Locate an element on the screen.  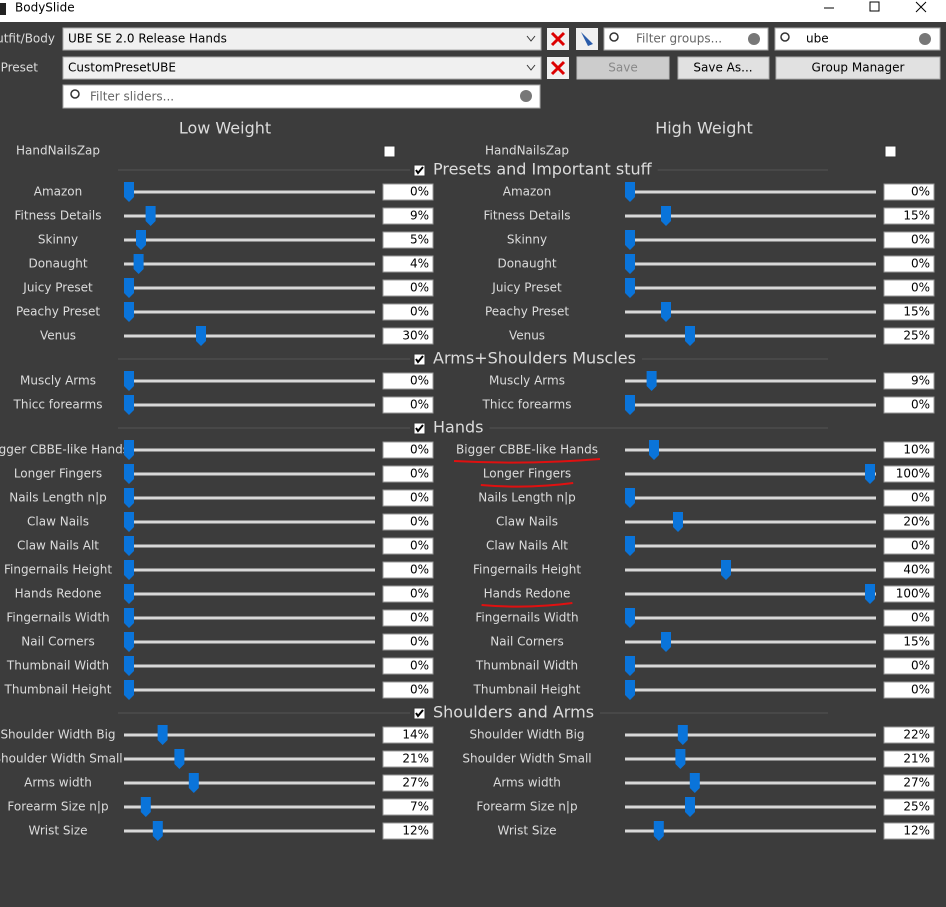
maximize-button is located at coordinates (874, 6).